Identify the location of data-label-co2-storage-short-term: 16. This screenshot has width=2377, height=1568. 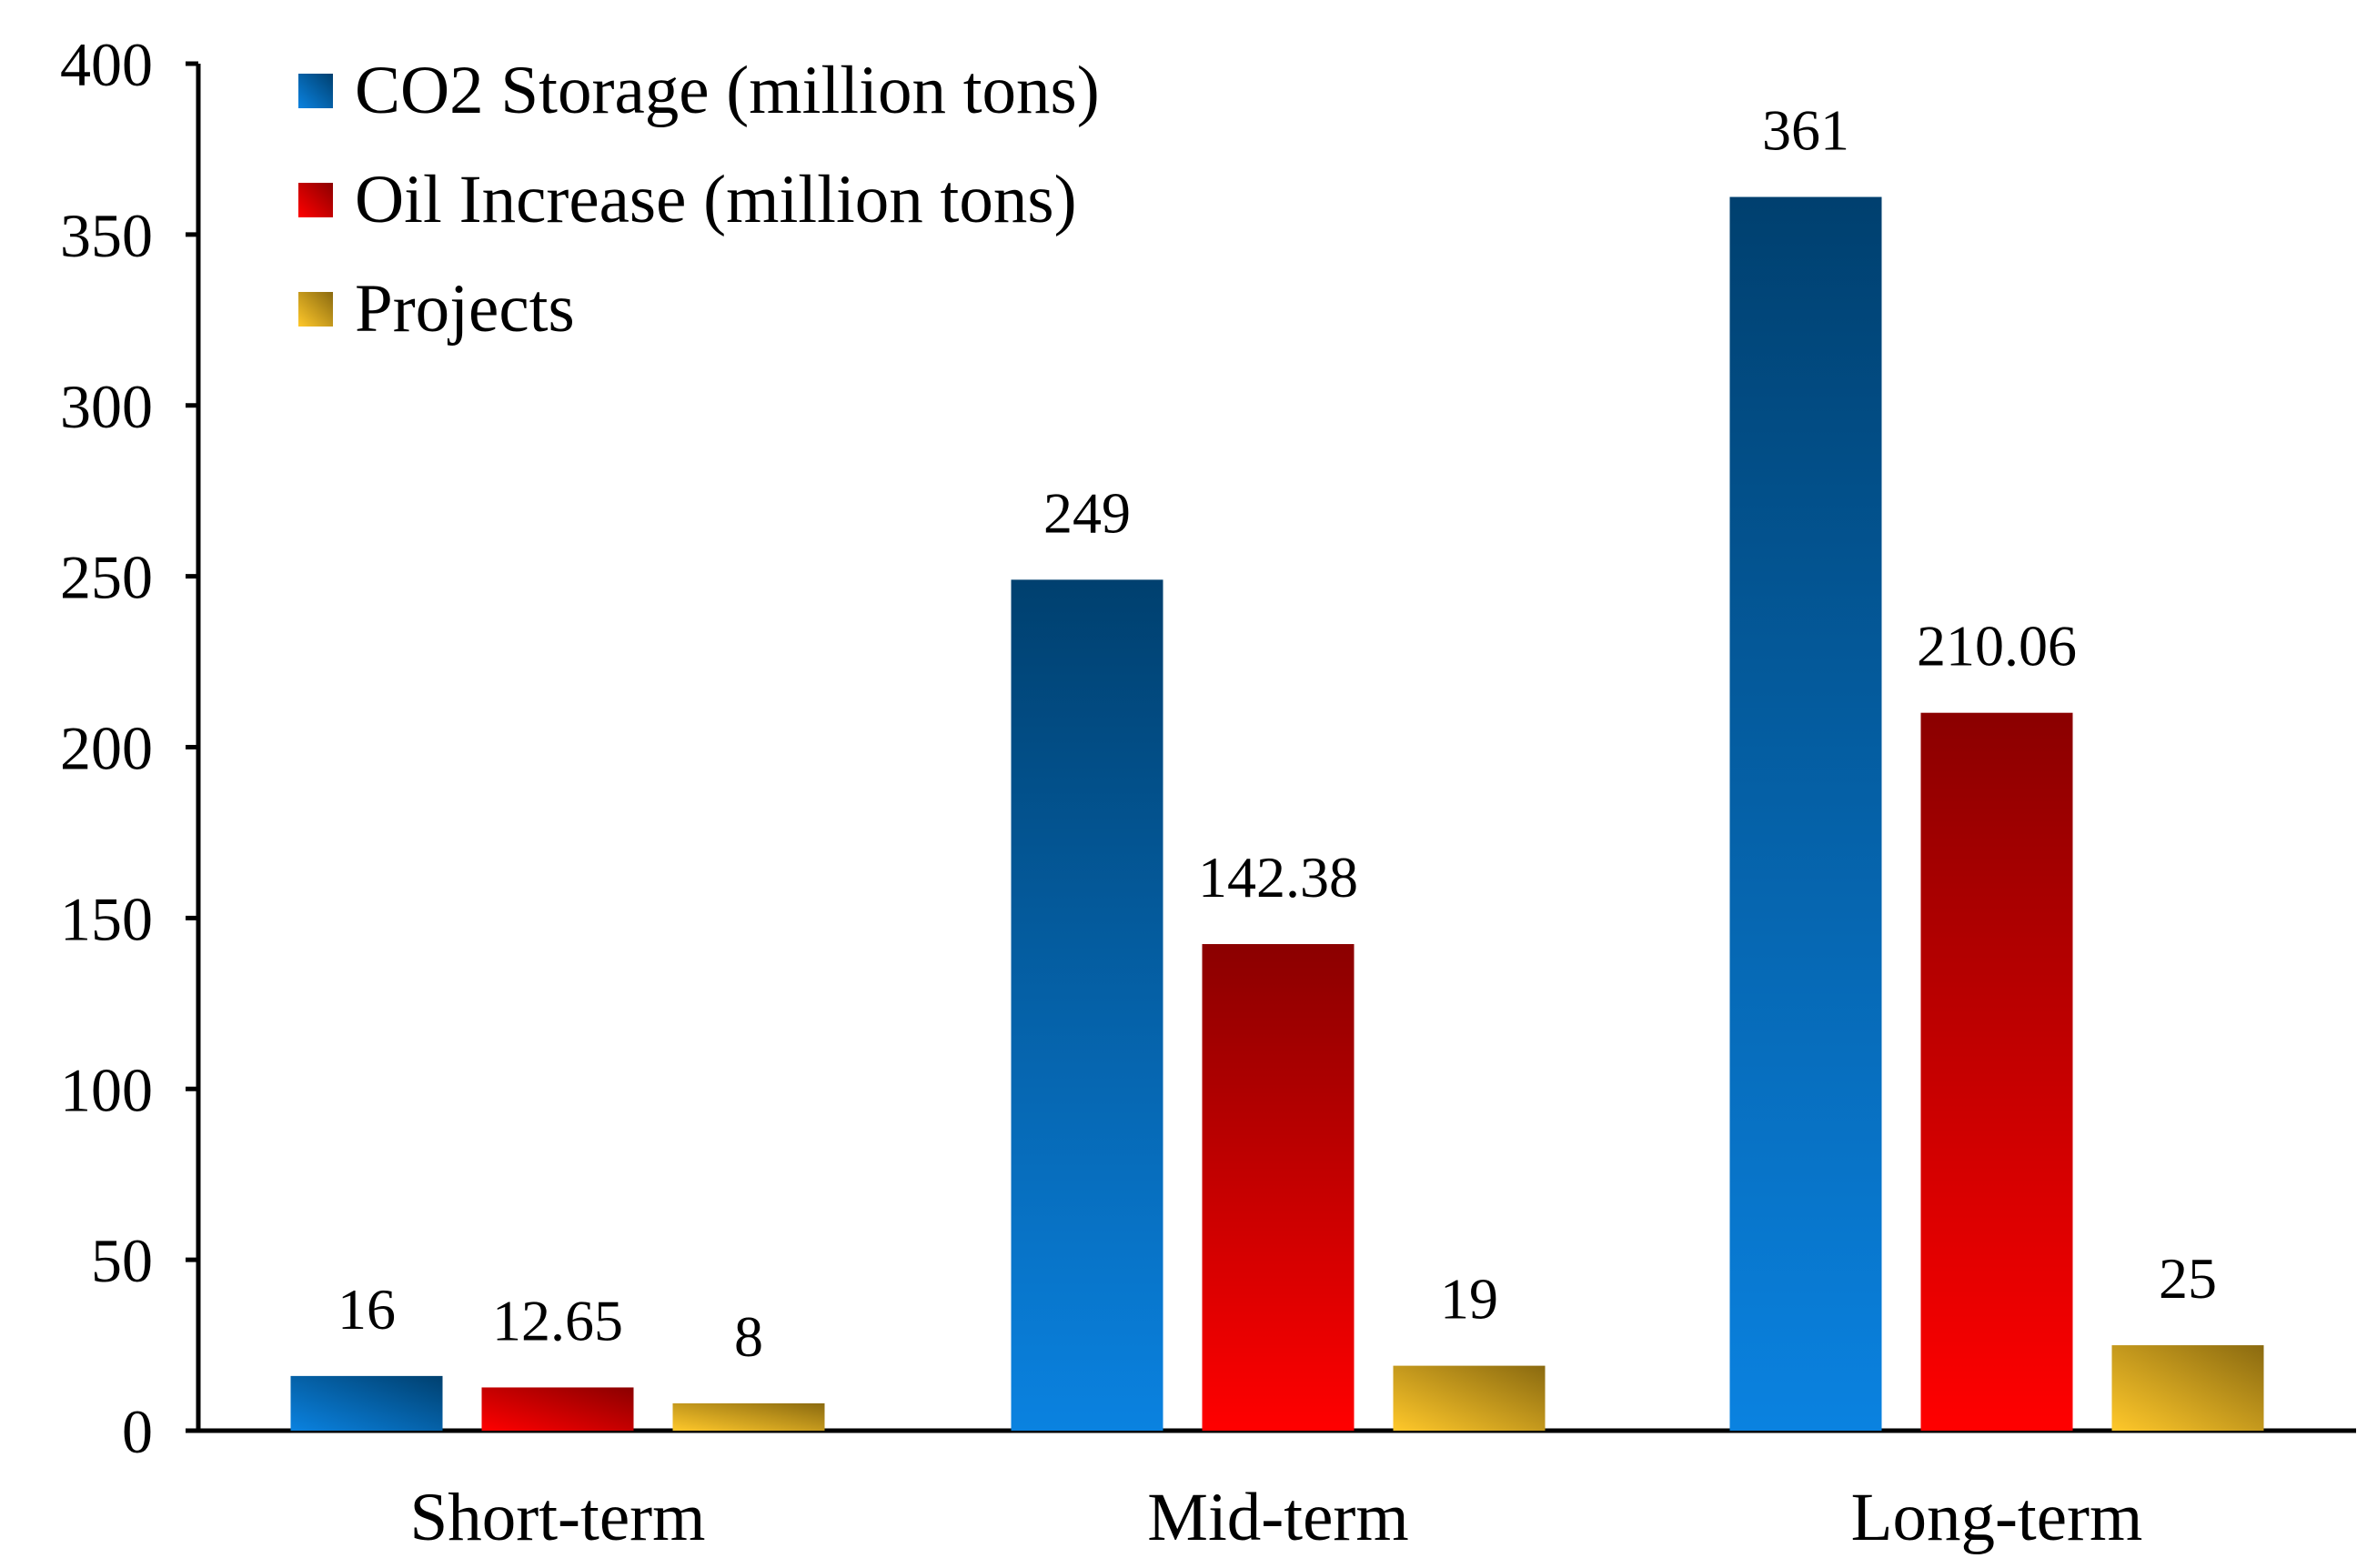
(366, 1309).